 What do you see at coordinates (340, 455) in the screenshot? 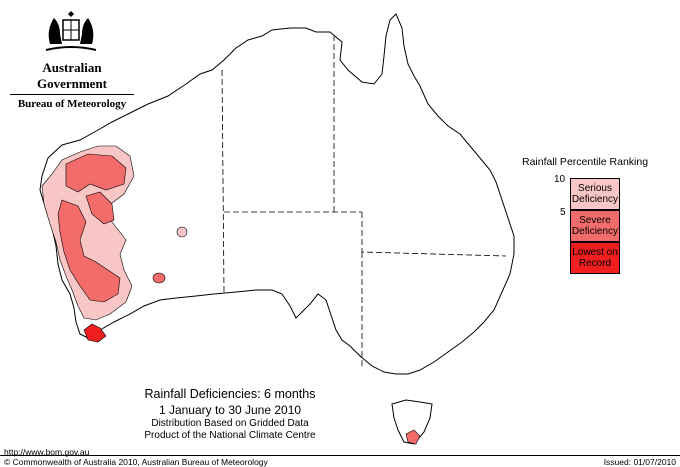
I see `footer-divider` at bounding box center [340, 455].